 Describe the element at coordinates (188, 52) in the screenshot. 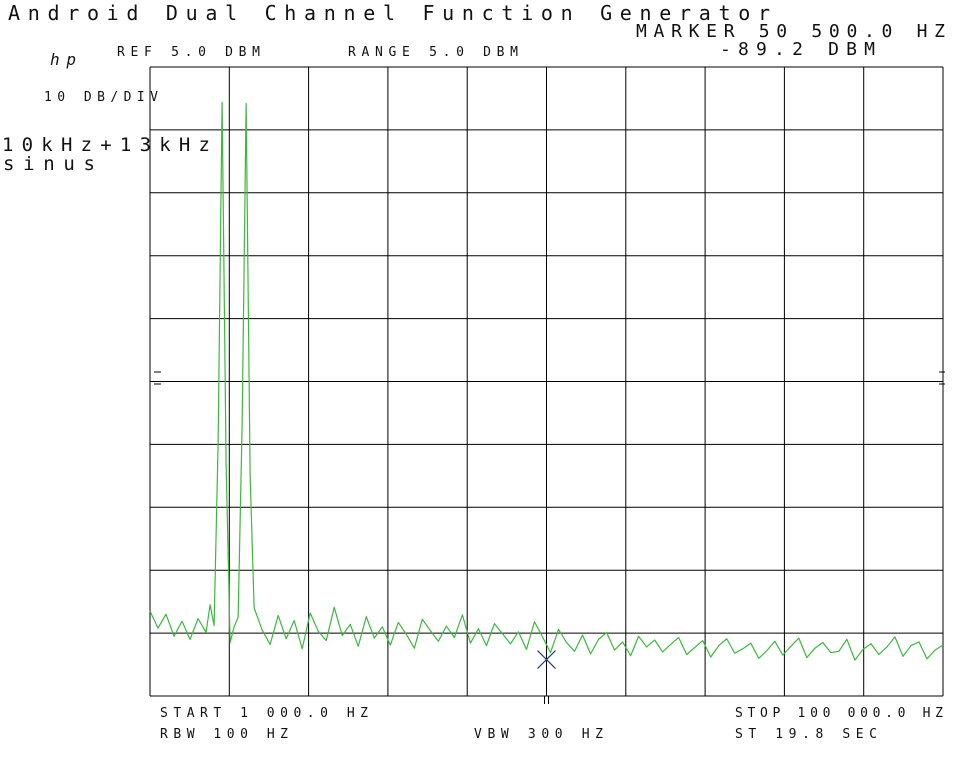

I see `ref-label: REF 5.0 DBM` at that location.